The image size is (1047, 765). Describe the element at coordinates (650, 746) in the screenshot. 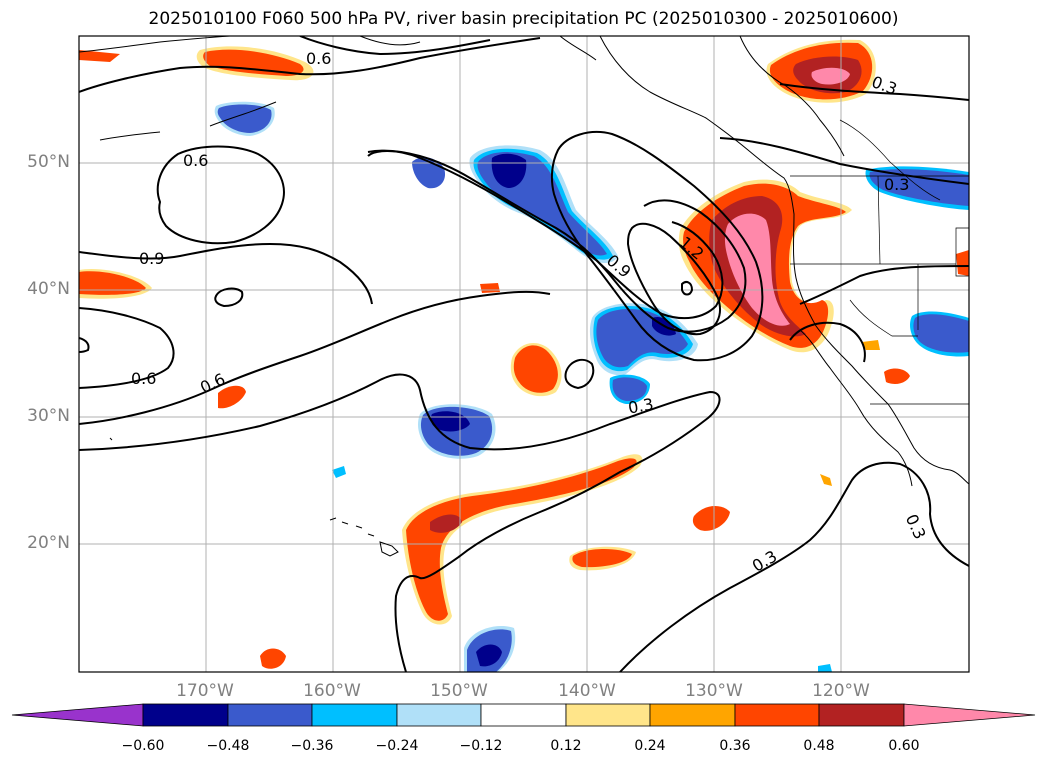

I see `colorbar-tick: 0.24` at that location.